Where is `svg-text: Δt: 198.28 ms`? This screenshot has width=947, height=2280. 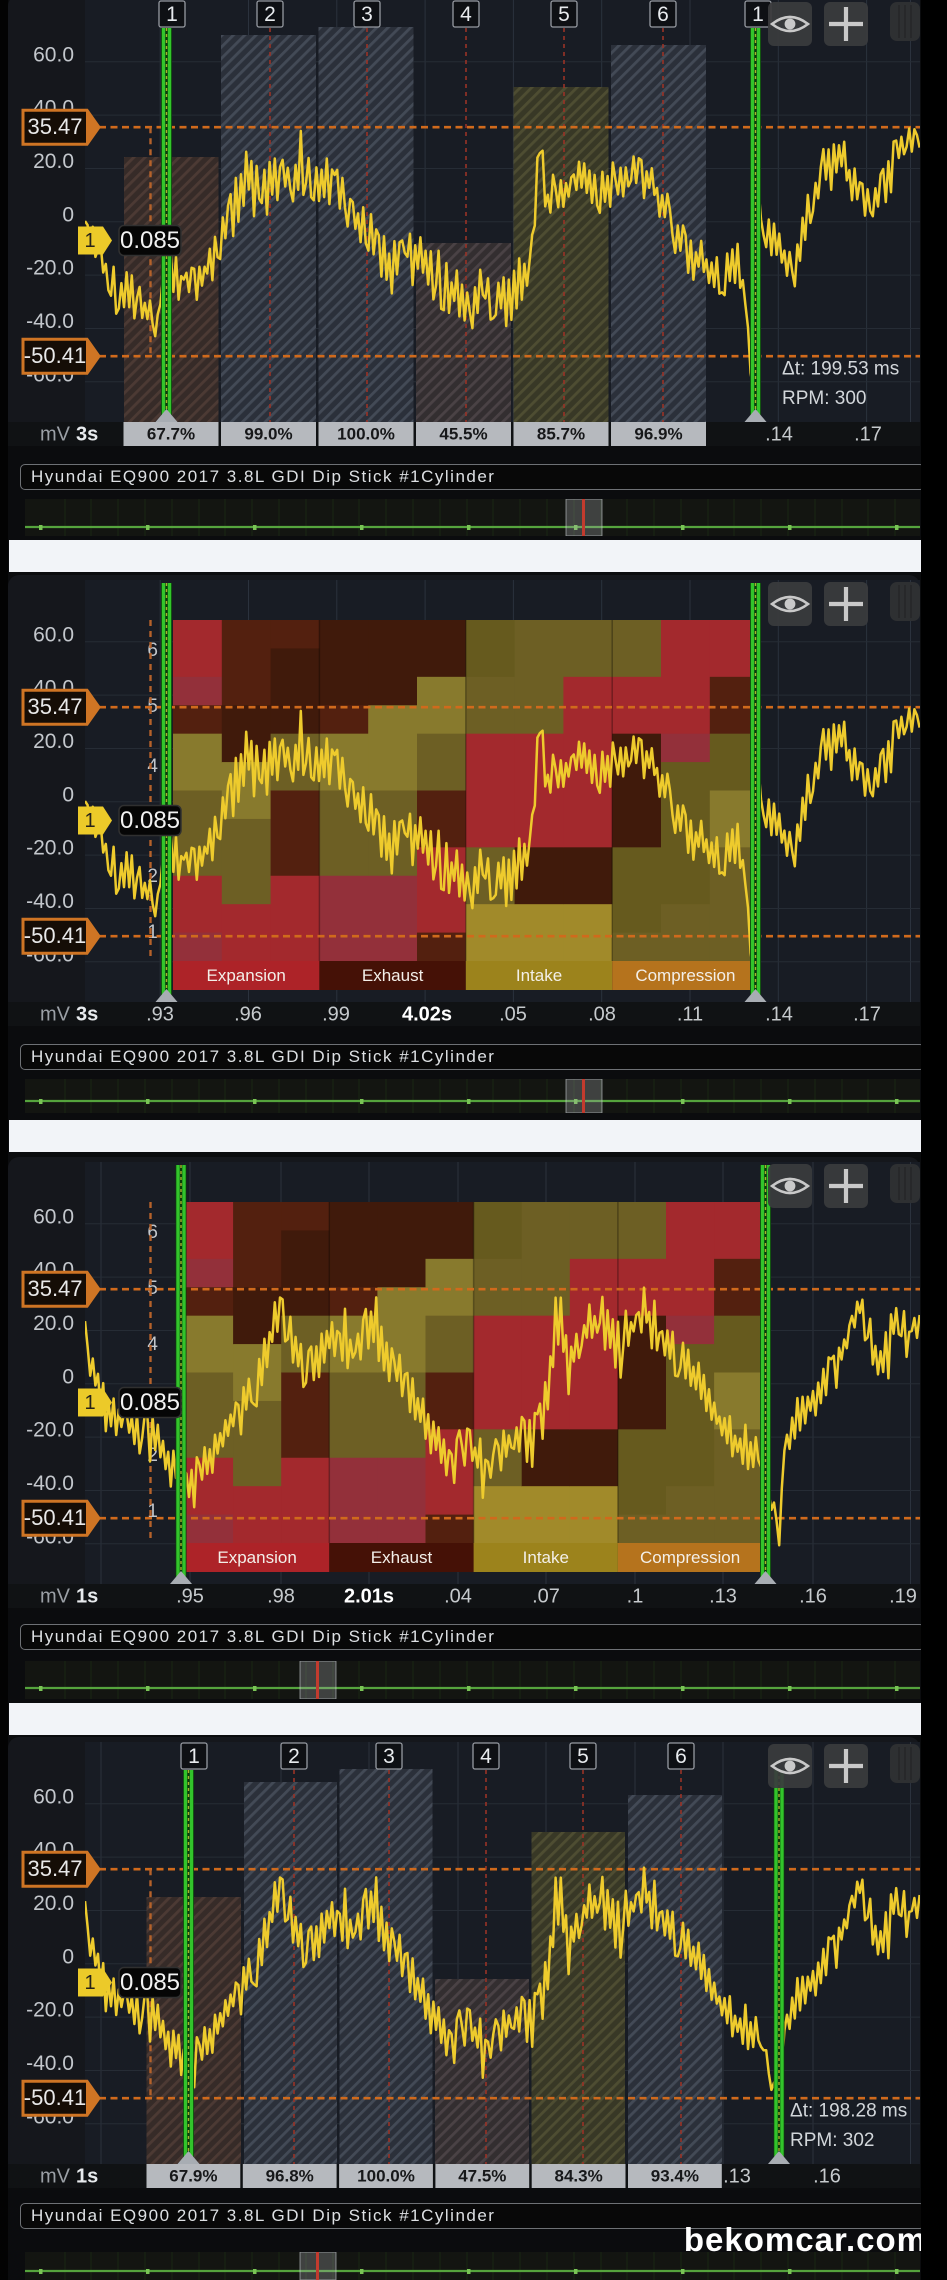
svg-text: Δt: 198.28 ms is located at coordinates (848, 2111).